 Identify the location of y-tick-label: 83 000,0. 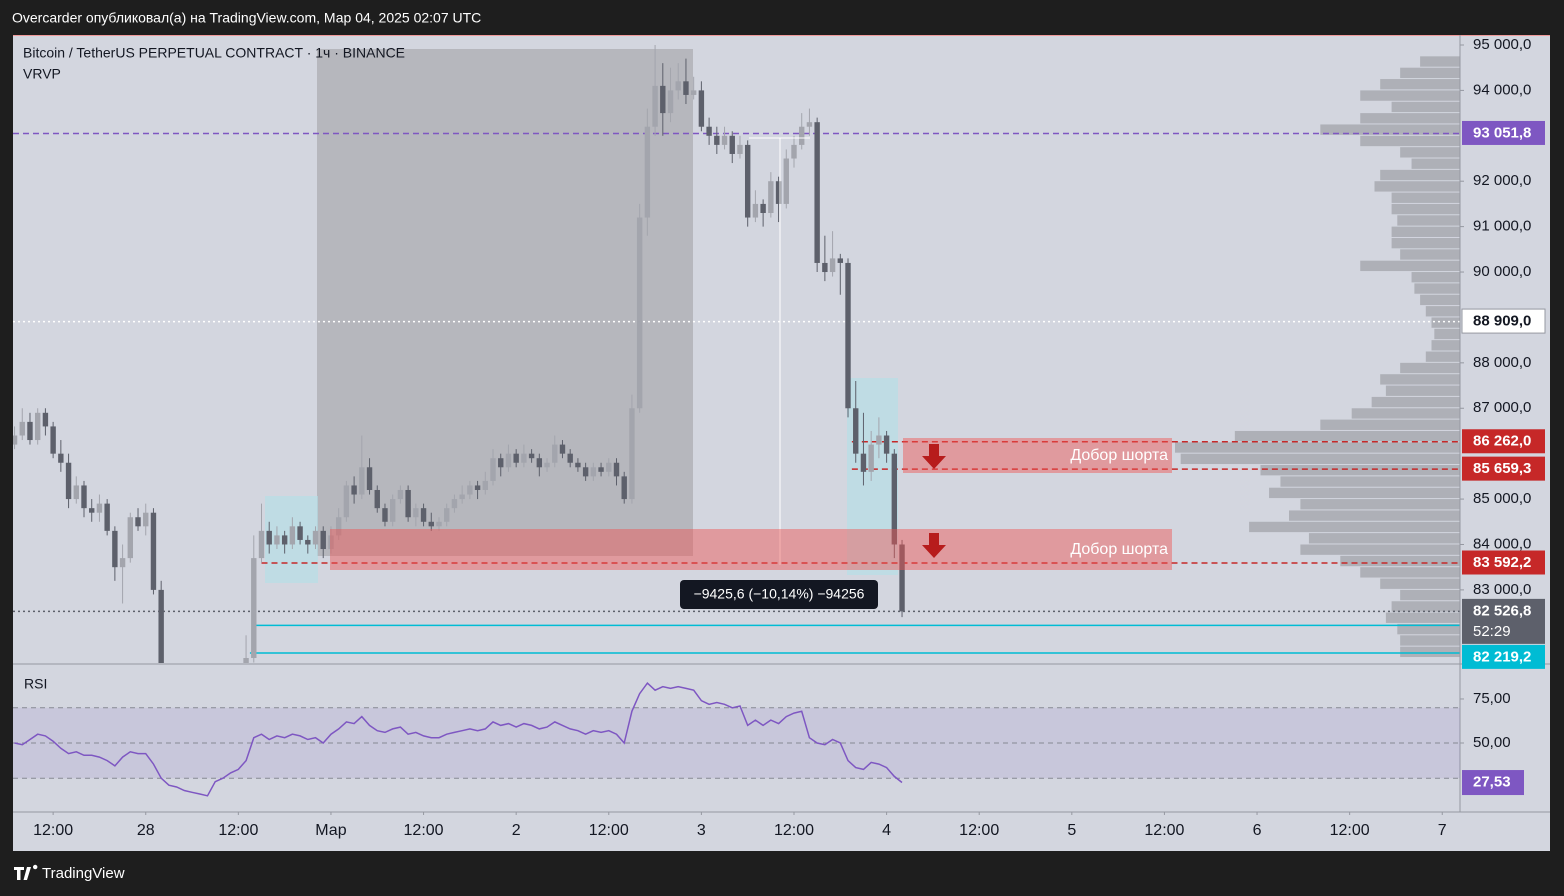
(1502, 589).